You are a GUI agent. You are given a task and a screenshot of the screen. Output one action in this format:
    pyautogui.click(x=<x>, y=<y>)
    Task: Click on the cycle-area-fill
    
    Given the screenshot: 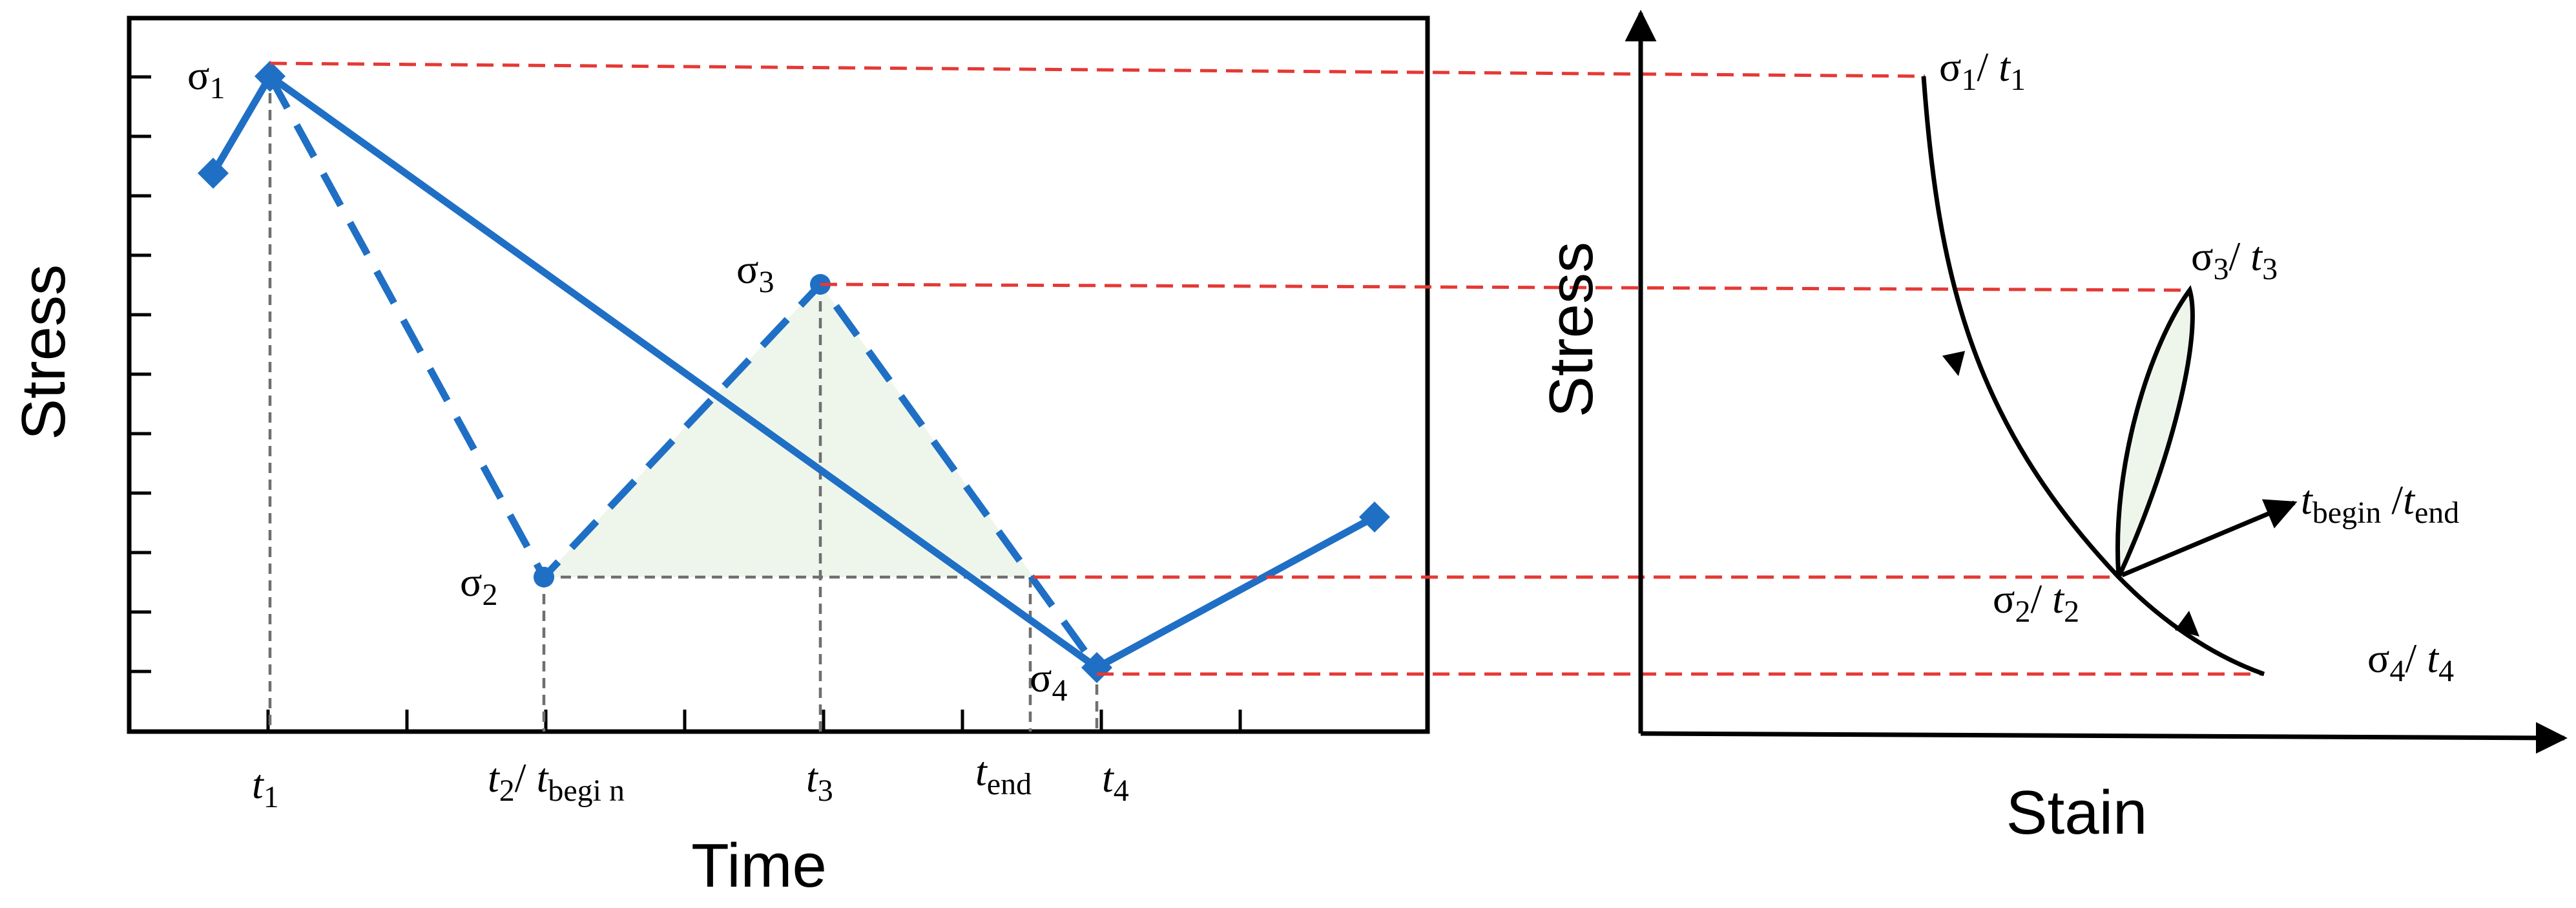 What is the action you would take?
    pyautogui.click(x=789, y=431)
    